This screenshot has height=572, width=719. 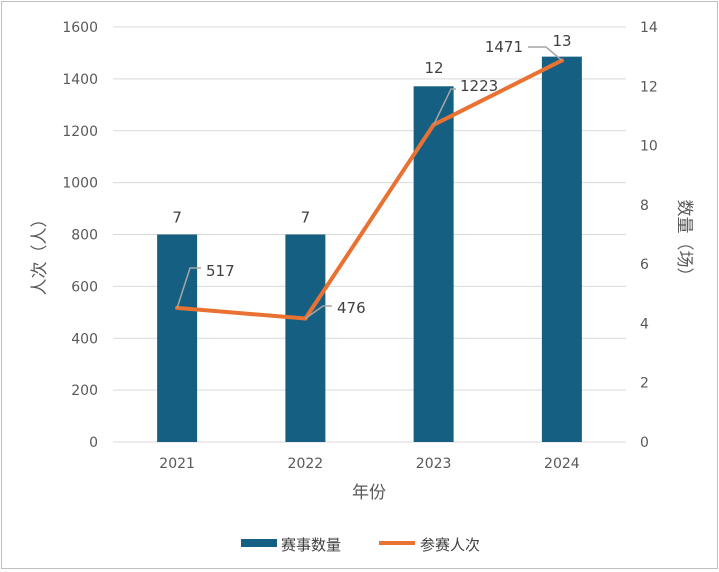 What do you see at coordinates (220, 271) in the screenshot?
I see `line-data-label: 517` at bounding box center [220, 271].